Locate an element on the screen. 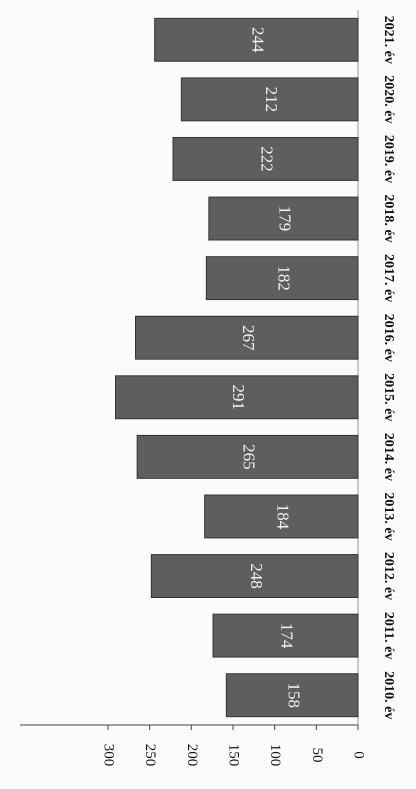 The width and height of the screenshot is (416, 789). value-label: 212 is located at coordinates (271, 100).